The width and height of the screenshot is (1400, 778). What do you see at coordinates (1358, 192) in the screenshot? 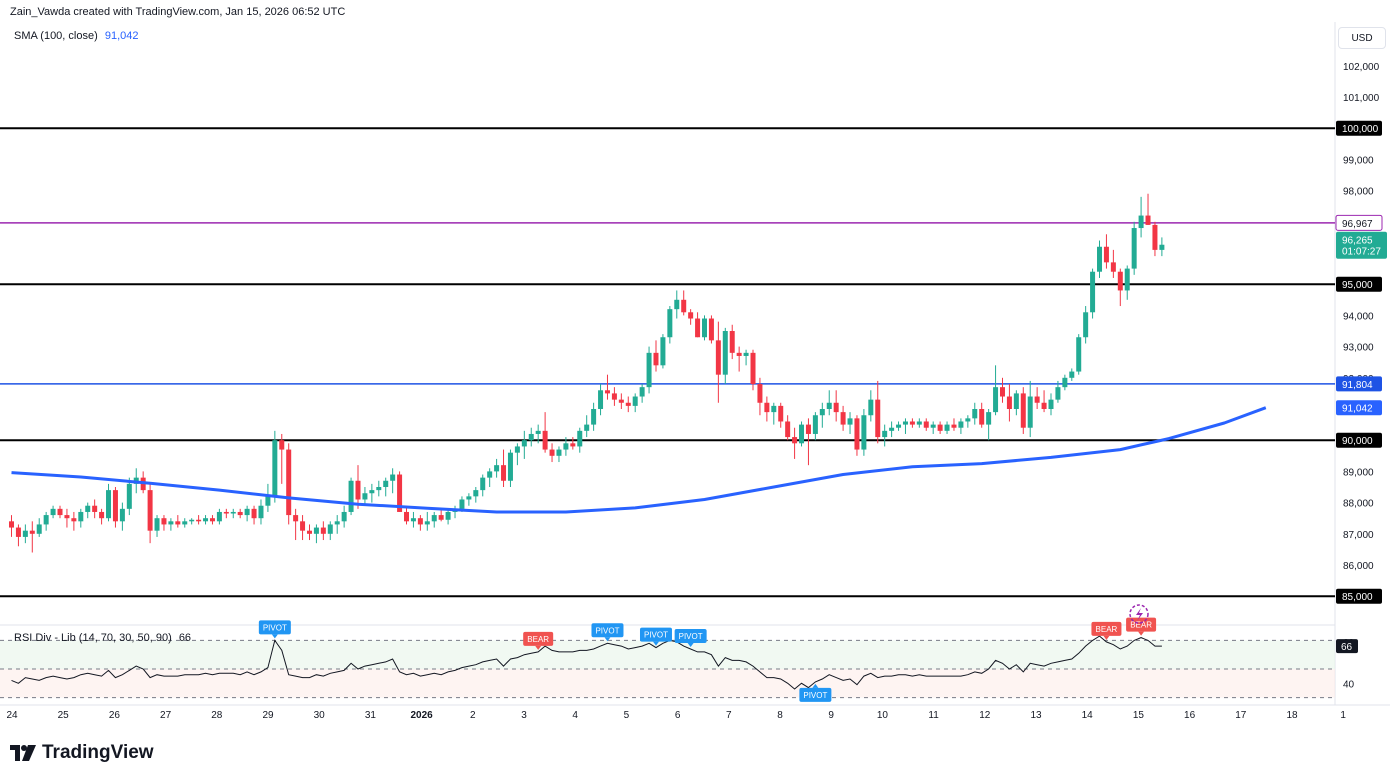
I see `price-tick-label: 98,000` at bounding box center [1358, 192].